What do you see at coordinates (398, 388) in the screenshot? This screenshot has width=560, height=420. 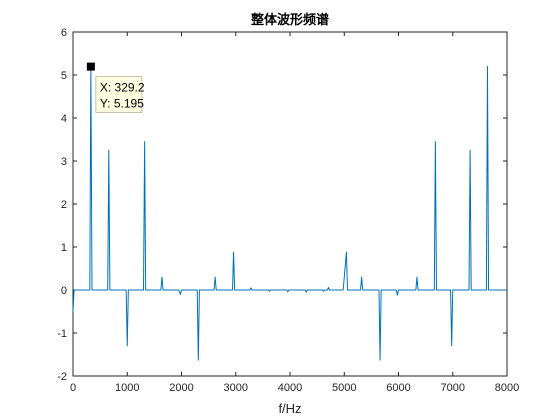 I see `x-tick-label: 6000` at bounding box center [398, 388].